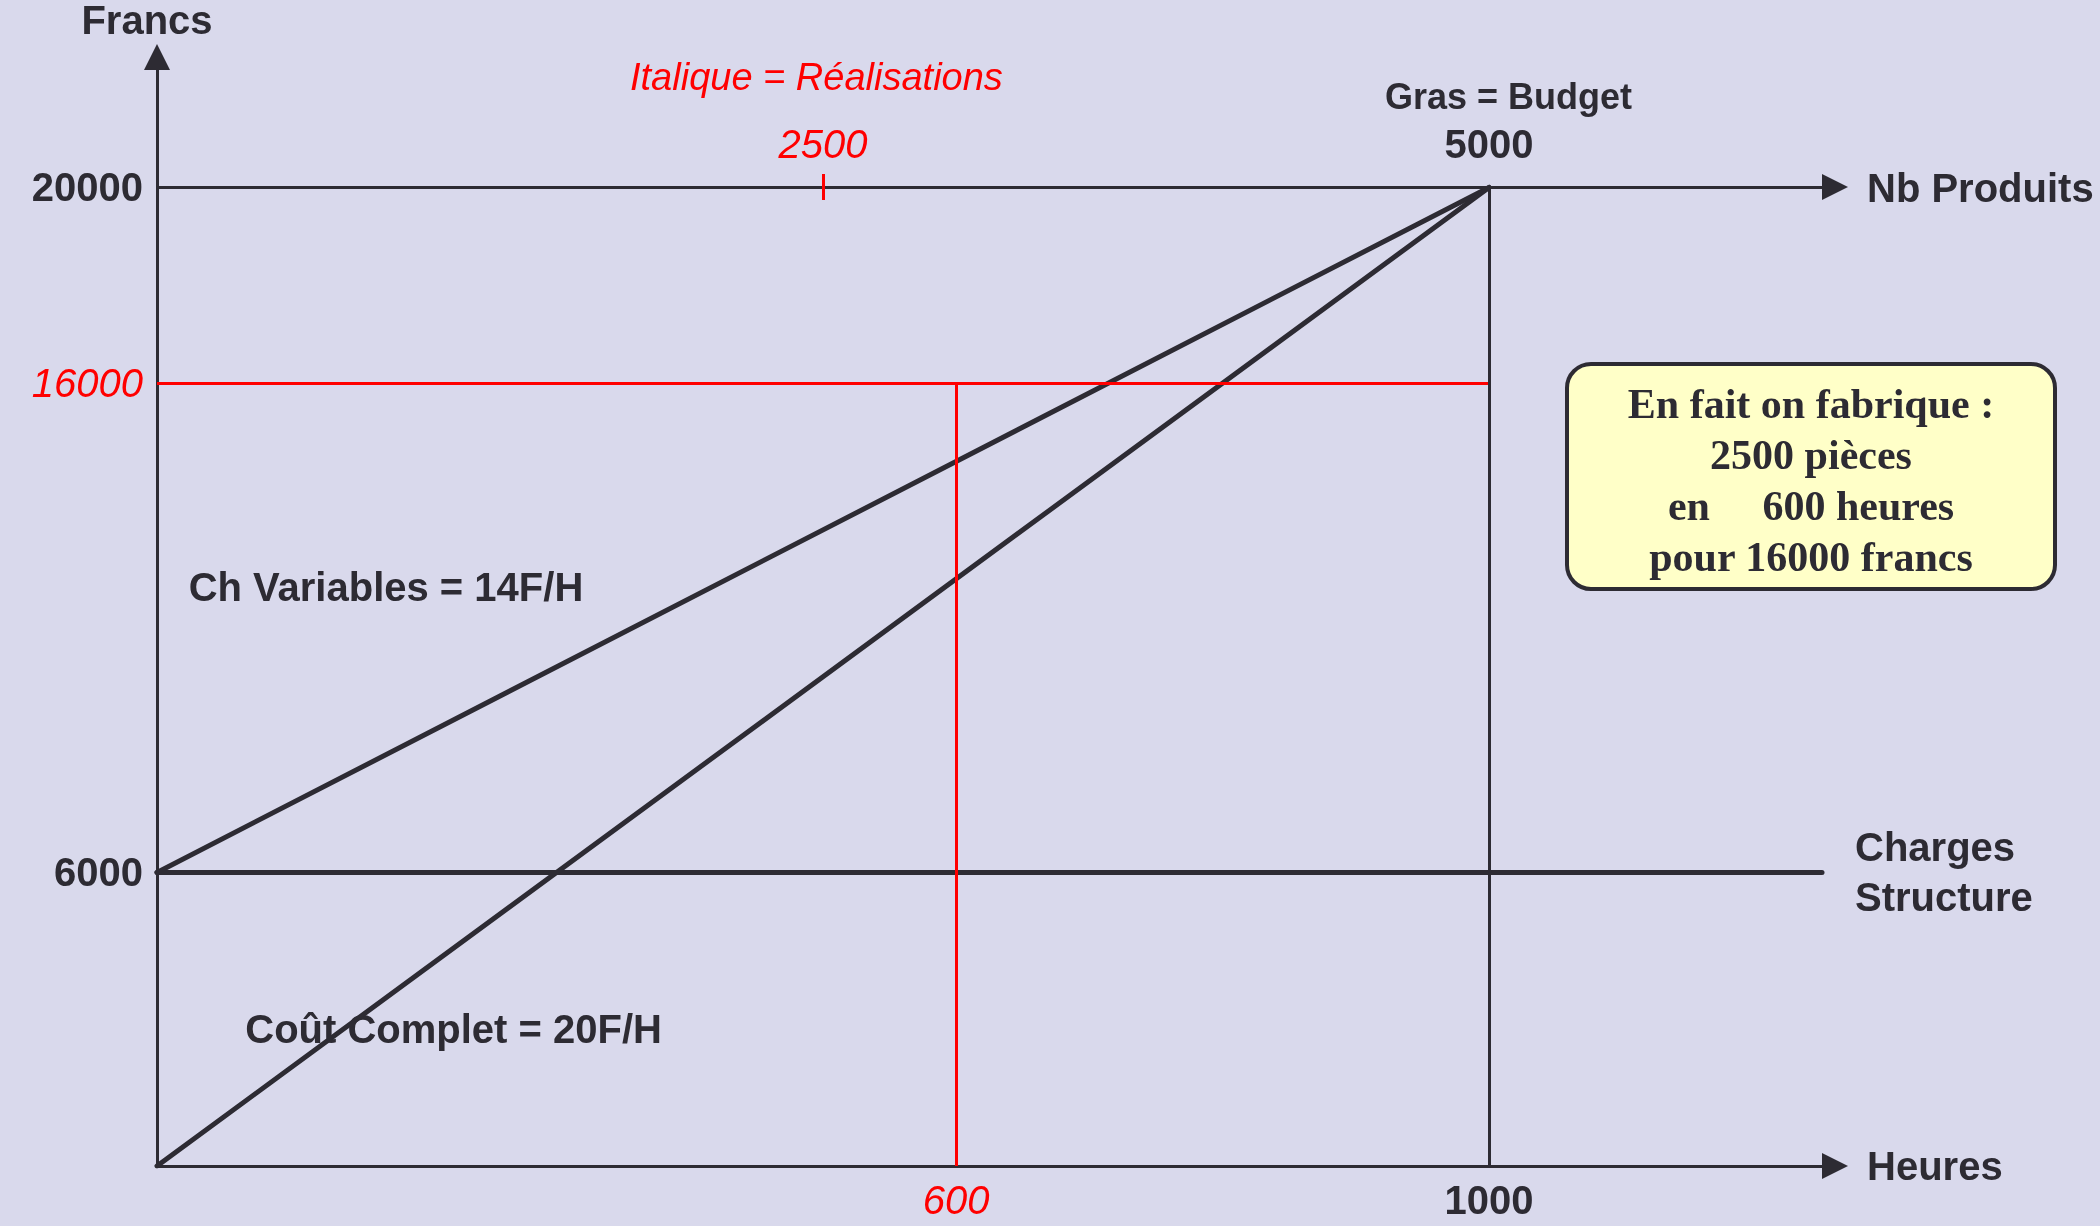 The width and height of the screenshot is (2100, 1226). What do you see at coordinates (386, 587) in the screenshot?
I see `series-label: Ch Variables = 14F/H` at bounding box center [386, 587].